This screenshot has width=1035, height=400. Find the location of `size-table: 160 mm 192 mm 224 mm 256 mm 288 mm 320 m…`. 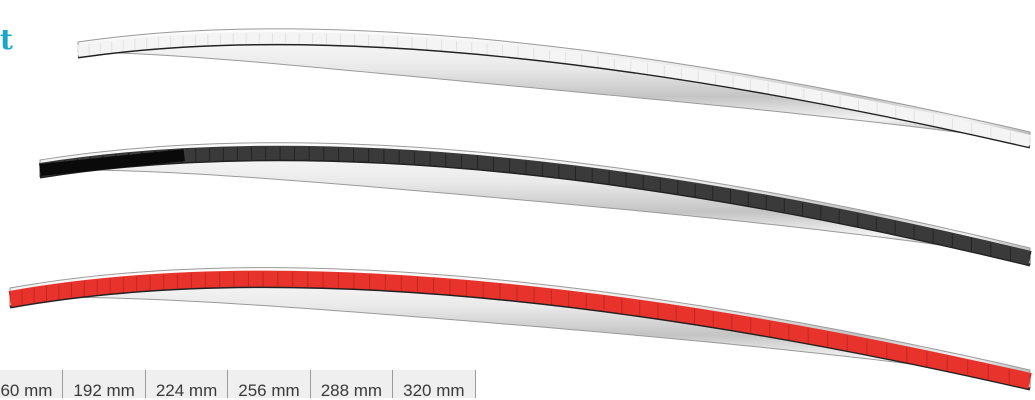

size-table: 160 mm 192 mm 224 mm 256 mm 288 mm 320 m… is located at coordinates (238, 384).